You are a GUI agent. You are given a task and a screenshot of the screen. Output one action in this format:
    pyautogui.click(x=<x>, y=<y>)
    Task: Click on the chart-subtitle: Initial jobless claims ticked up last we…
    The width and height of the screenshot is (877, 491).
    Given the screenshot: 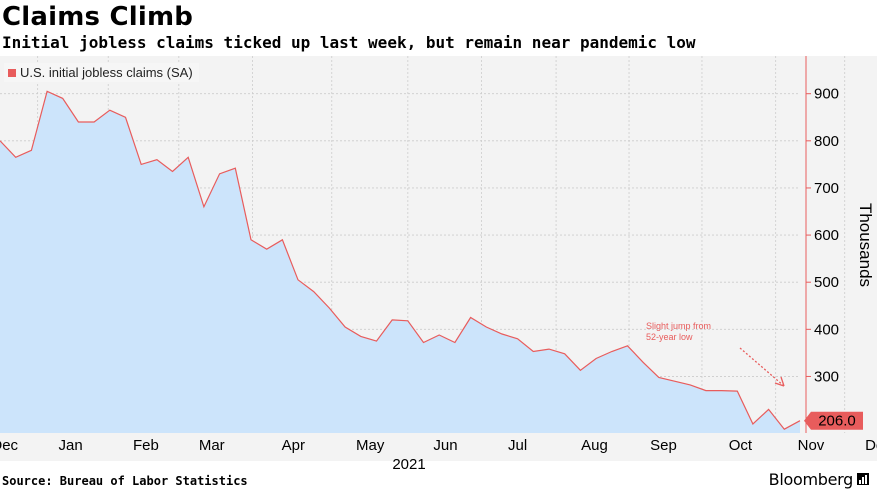 What is the action you would take?
    pyautogui.click(x=349, y=42)
    